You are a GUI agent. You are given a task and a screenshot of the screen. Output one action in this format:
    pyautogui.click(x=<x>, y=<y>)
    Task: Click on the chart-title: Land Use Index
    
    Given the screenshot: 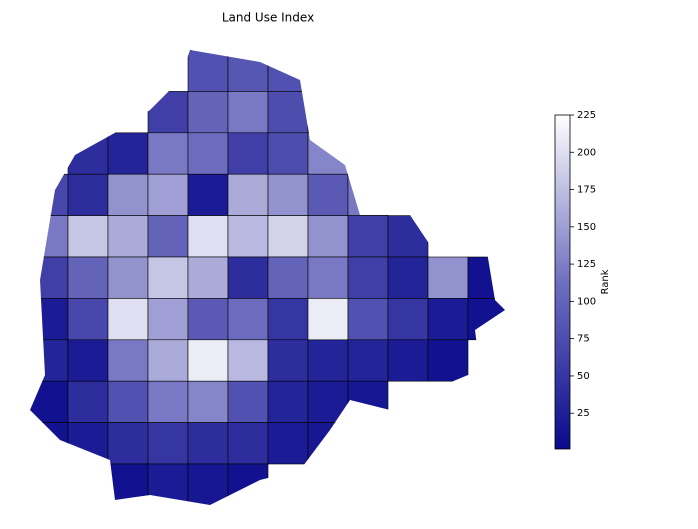 What is the action you would take?
    pyautogui.click(x=268, y=18)
    